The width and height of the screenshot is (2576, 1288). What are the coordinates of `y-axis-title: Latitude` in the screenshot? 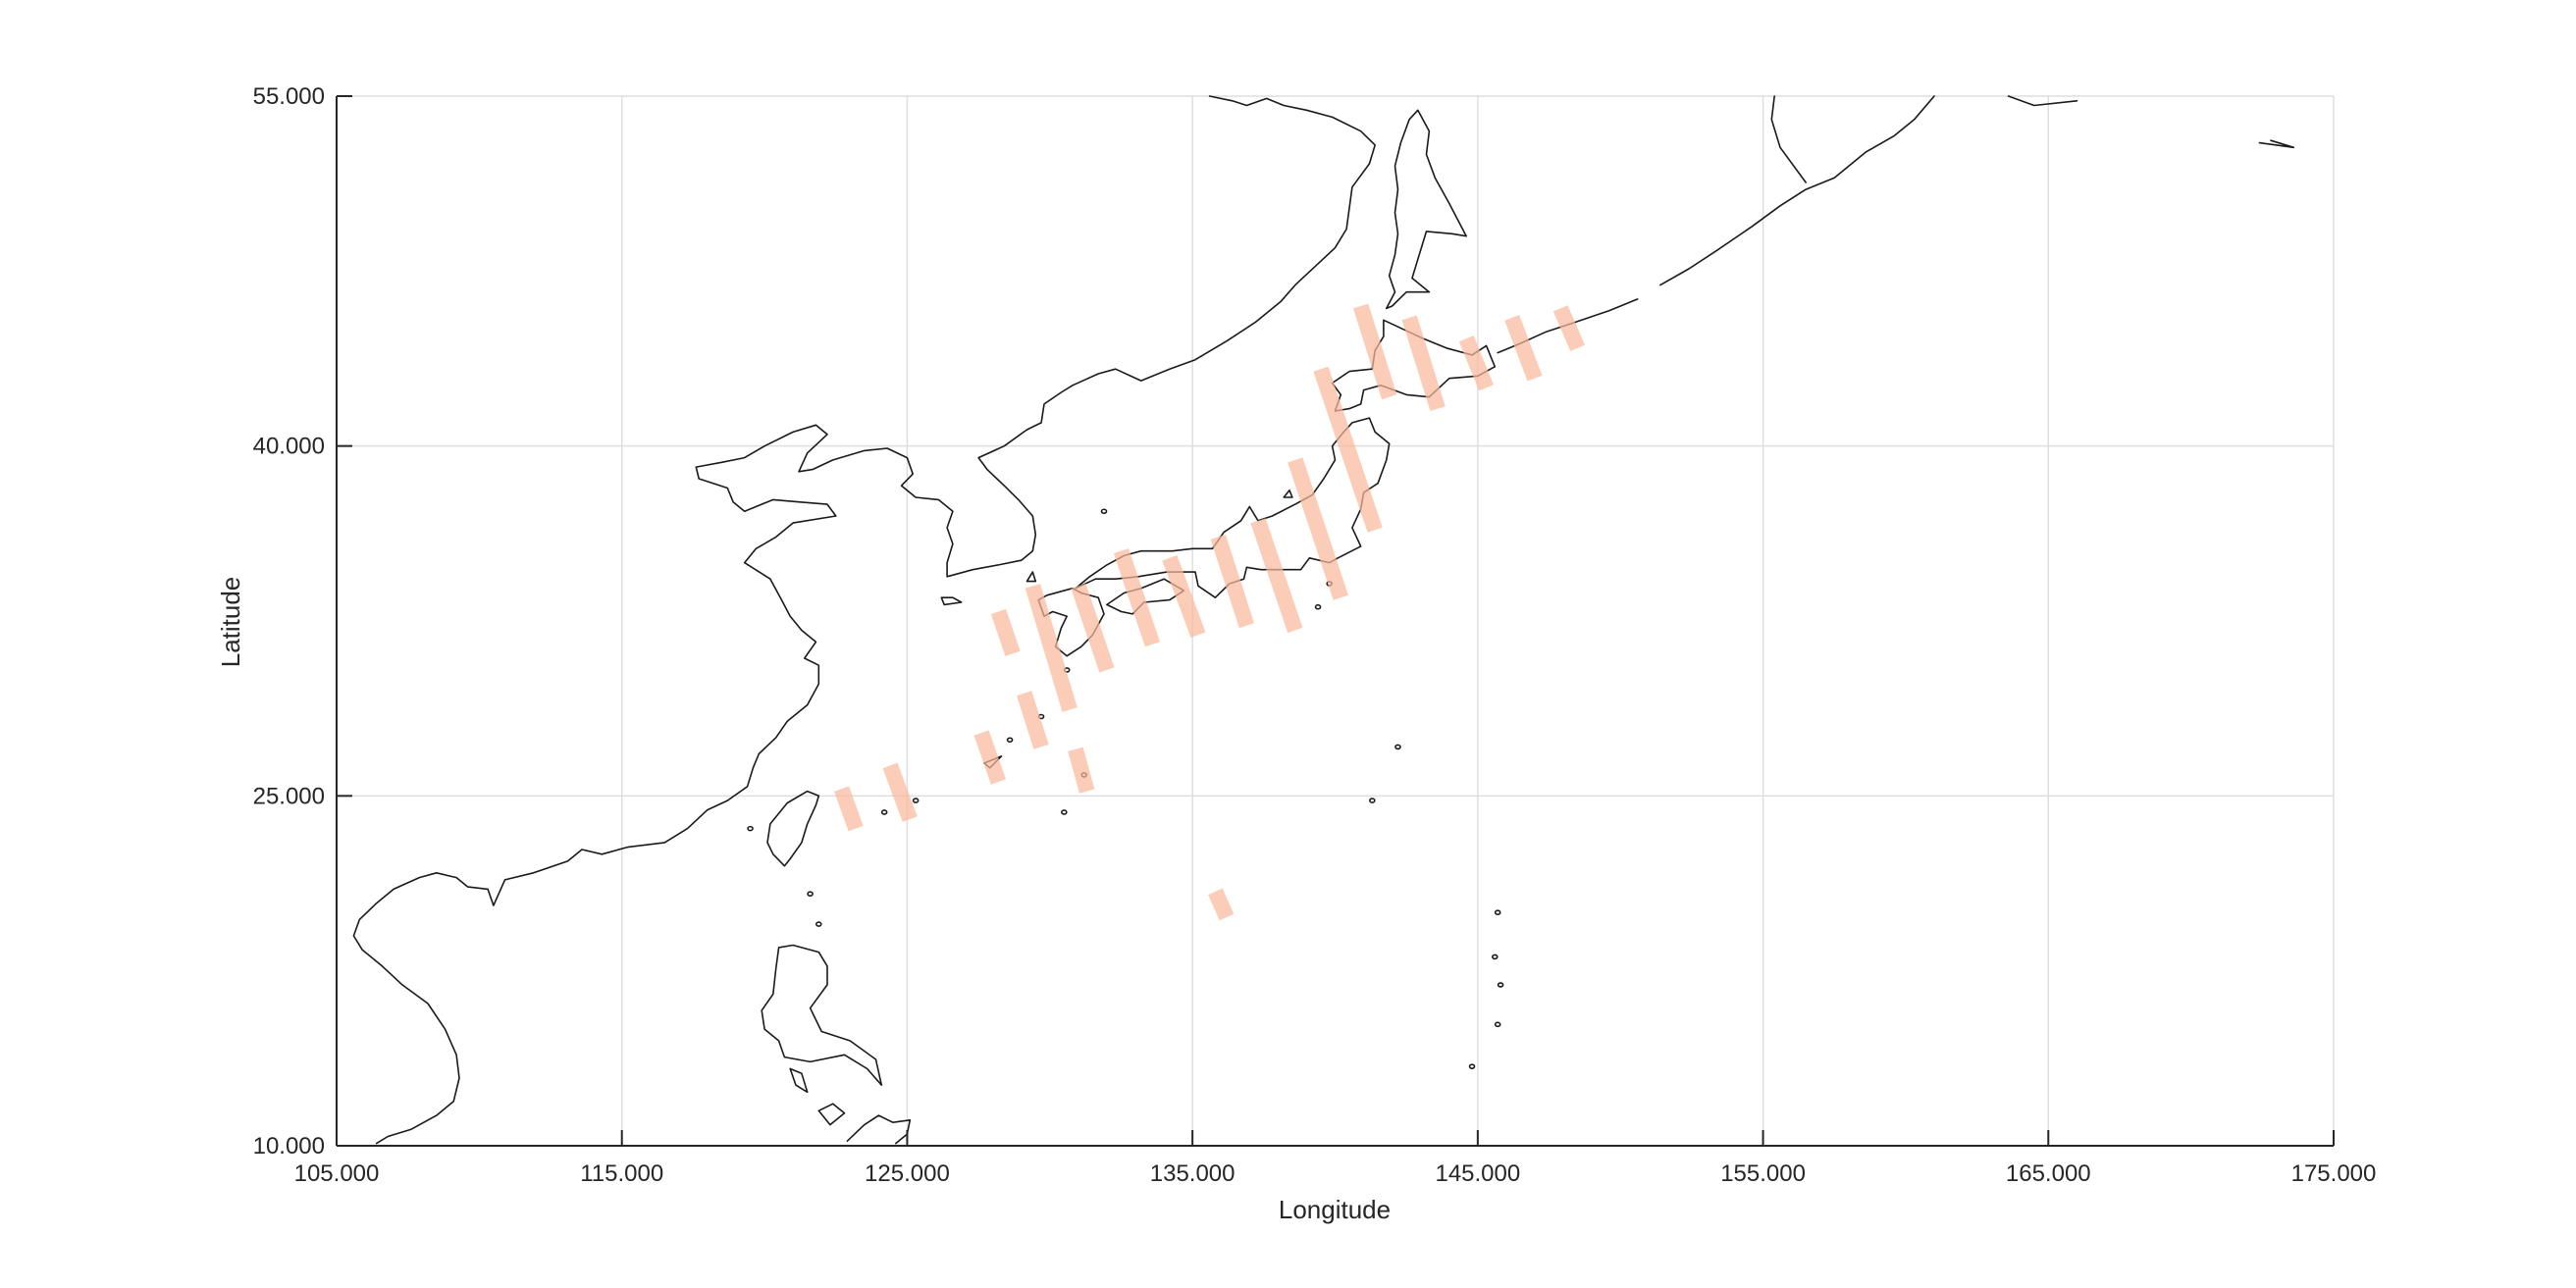 It's located at (230, 622).